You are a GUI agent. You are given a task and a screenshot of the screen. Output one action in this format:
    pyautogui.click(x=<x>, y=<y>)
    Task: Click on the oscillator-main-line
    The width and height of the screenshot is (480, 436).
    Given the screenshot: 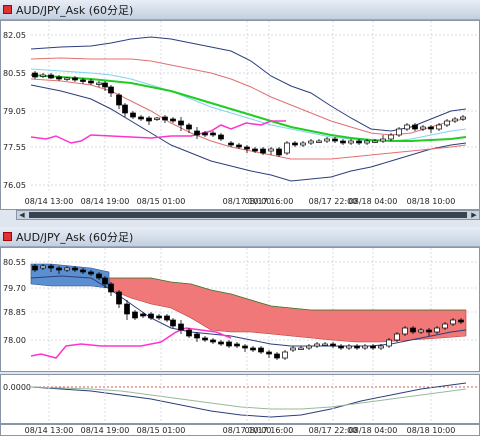 What is the action you would take?
    pyautogui.click(x=248, y=400)
    